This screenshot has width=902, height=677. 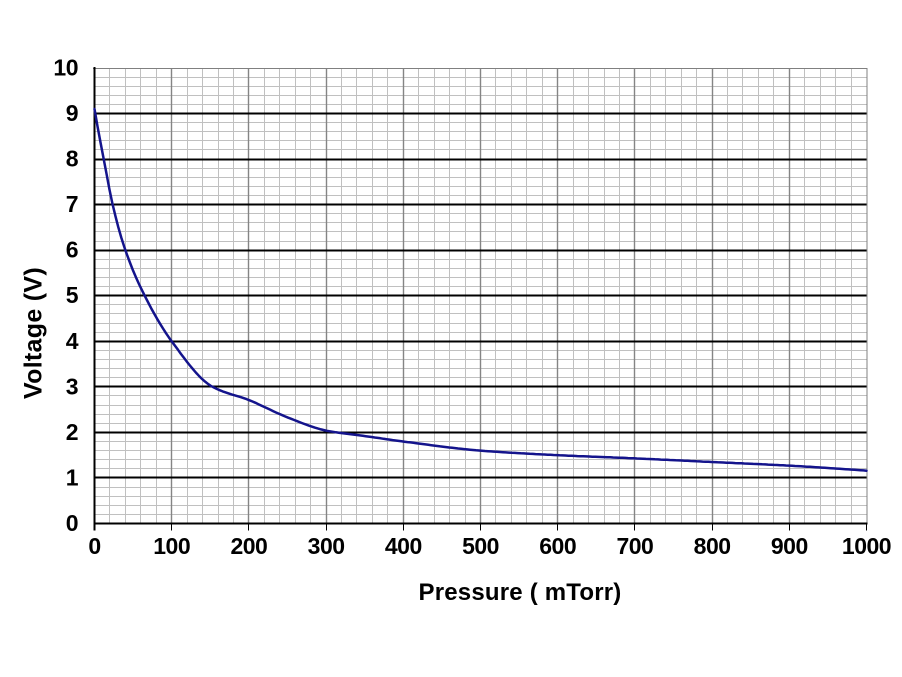 I want to click on svg-text: 900, so click(x=789, y=546).